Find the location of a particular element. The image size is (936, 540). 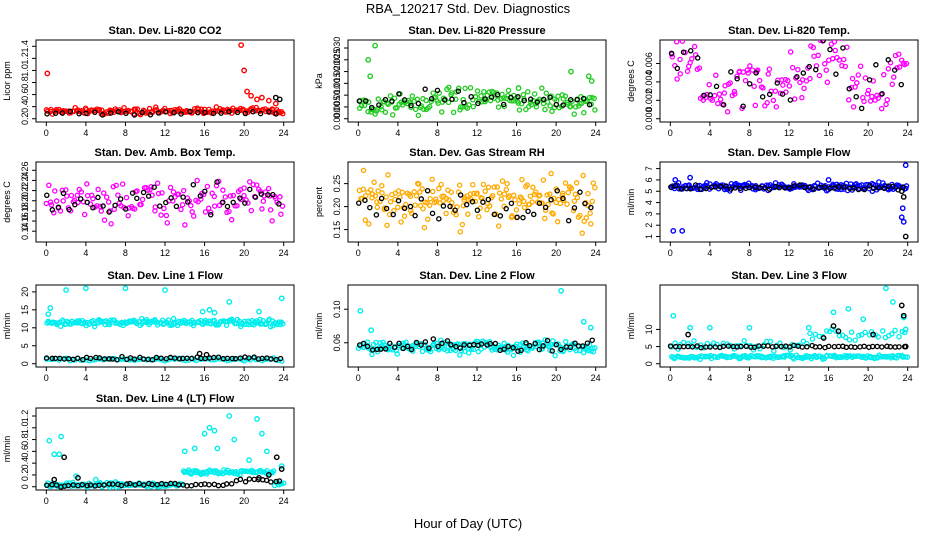

panel-title: Stan. Dev. Gas Stream RH is located at coordinates (477, 153).